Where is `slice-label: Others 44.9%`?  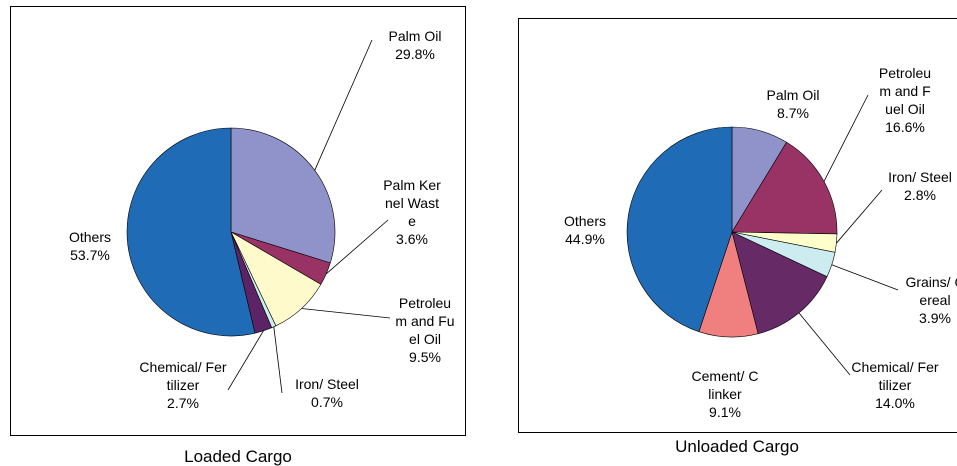 slice-label: Others 44.9% is located at coordinates (585, 230).